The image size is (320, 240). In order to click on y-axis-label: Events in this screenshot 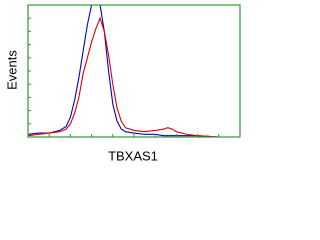, I will do `click(11, 70)`.